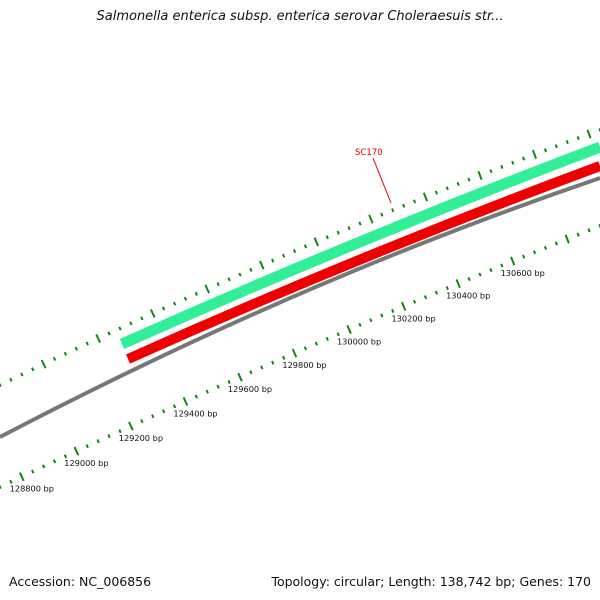  I want to click on ruler-label: 130200 bp, so click(413, 318).